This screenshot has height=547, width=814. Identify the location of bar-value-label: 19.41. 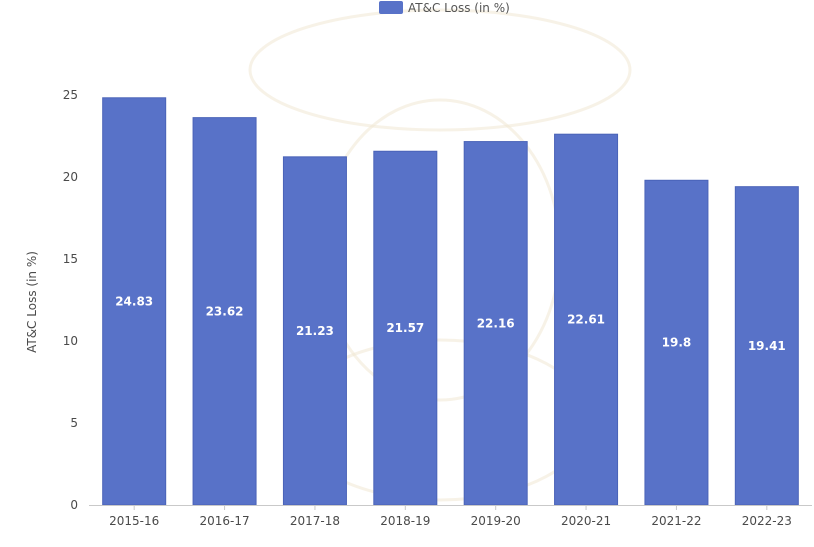
(767, 346).